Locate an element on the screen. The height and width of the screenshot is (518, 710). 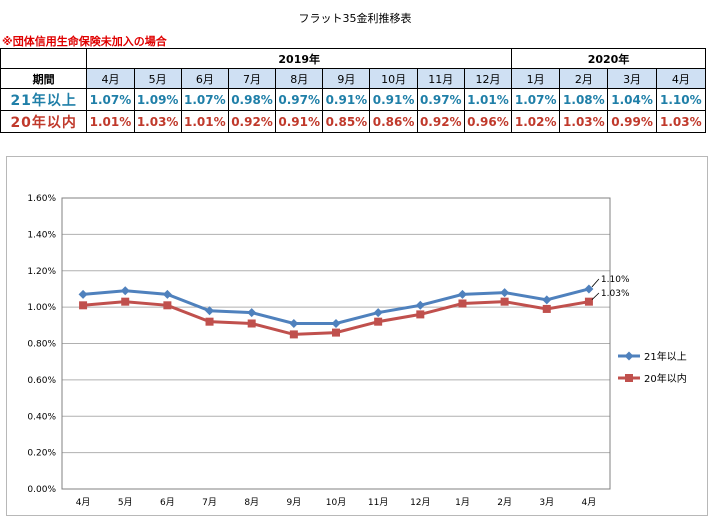
month-header: 11月 is located at coordinates (440, 78).